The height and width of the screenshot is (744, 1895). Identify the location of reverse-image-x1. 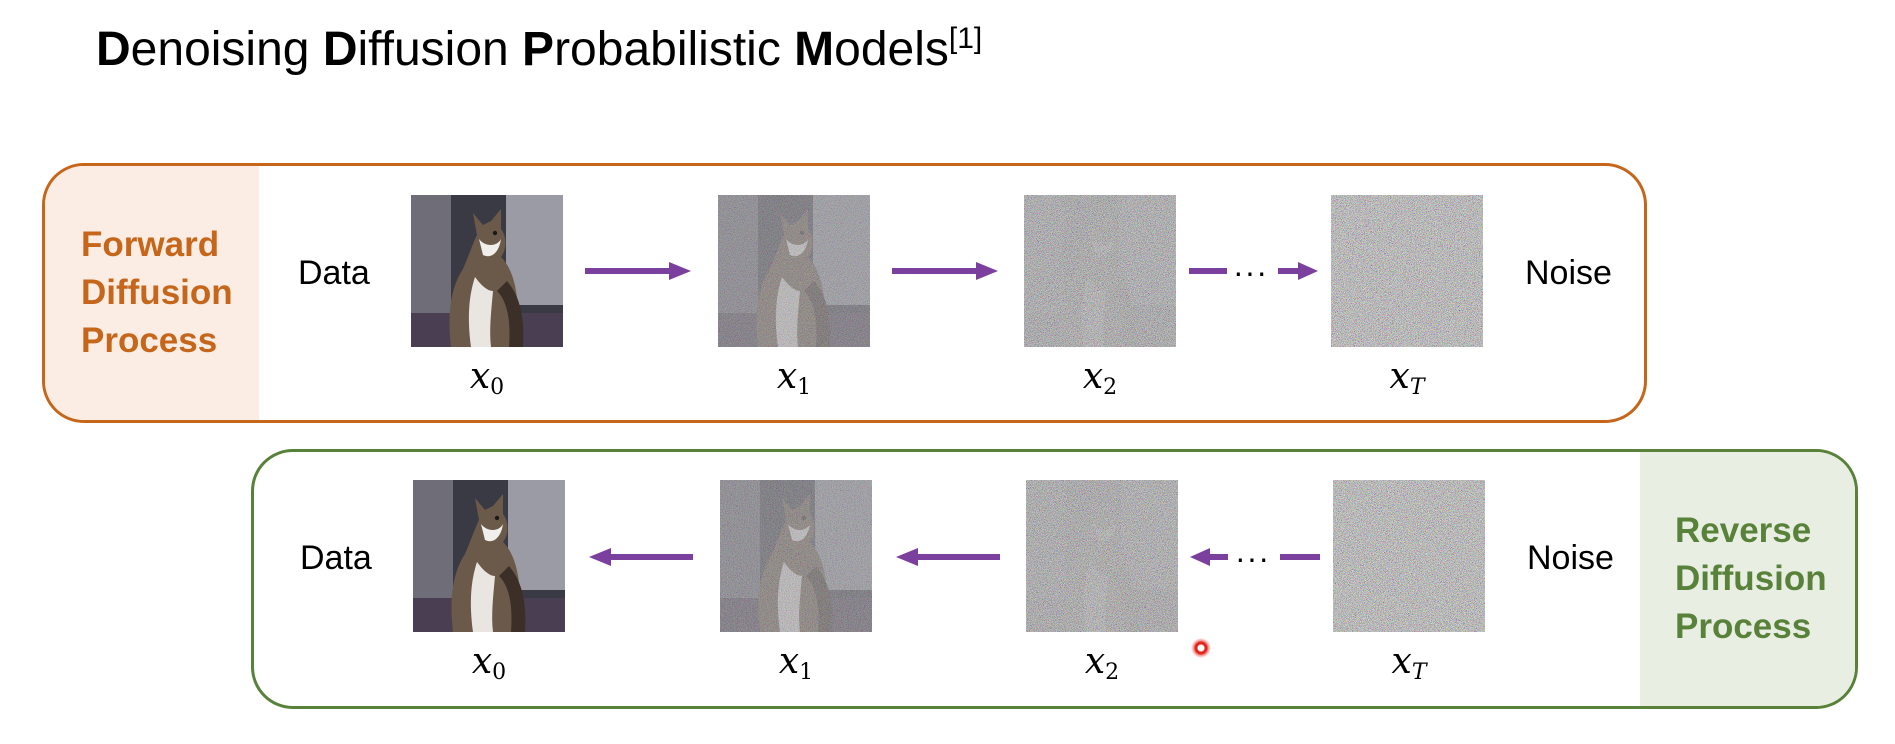
(796, 556).